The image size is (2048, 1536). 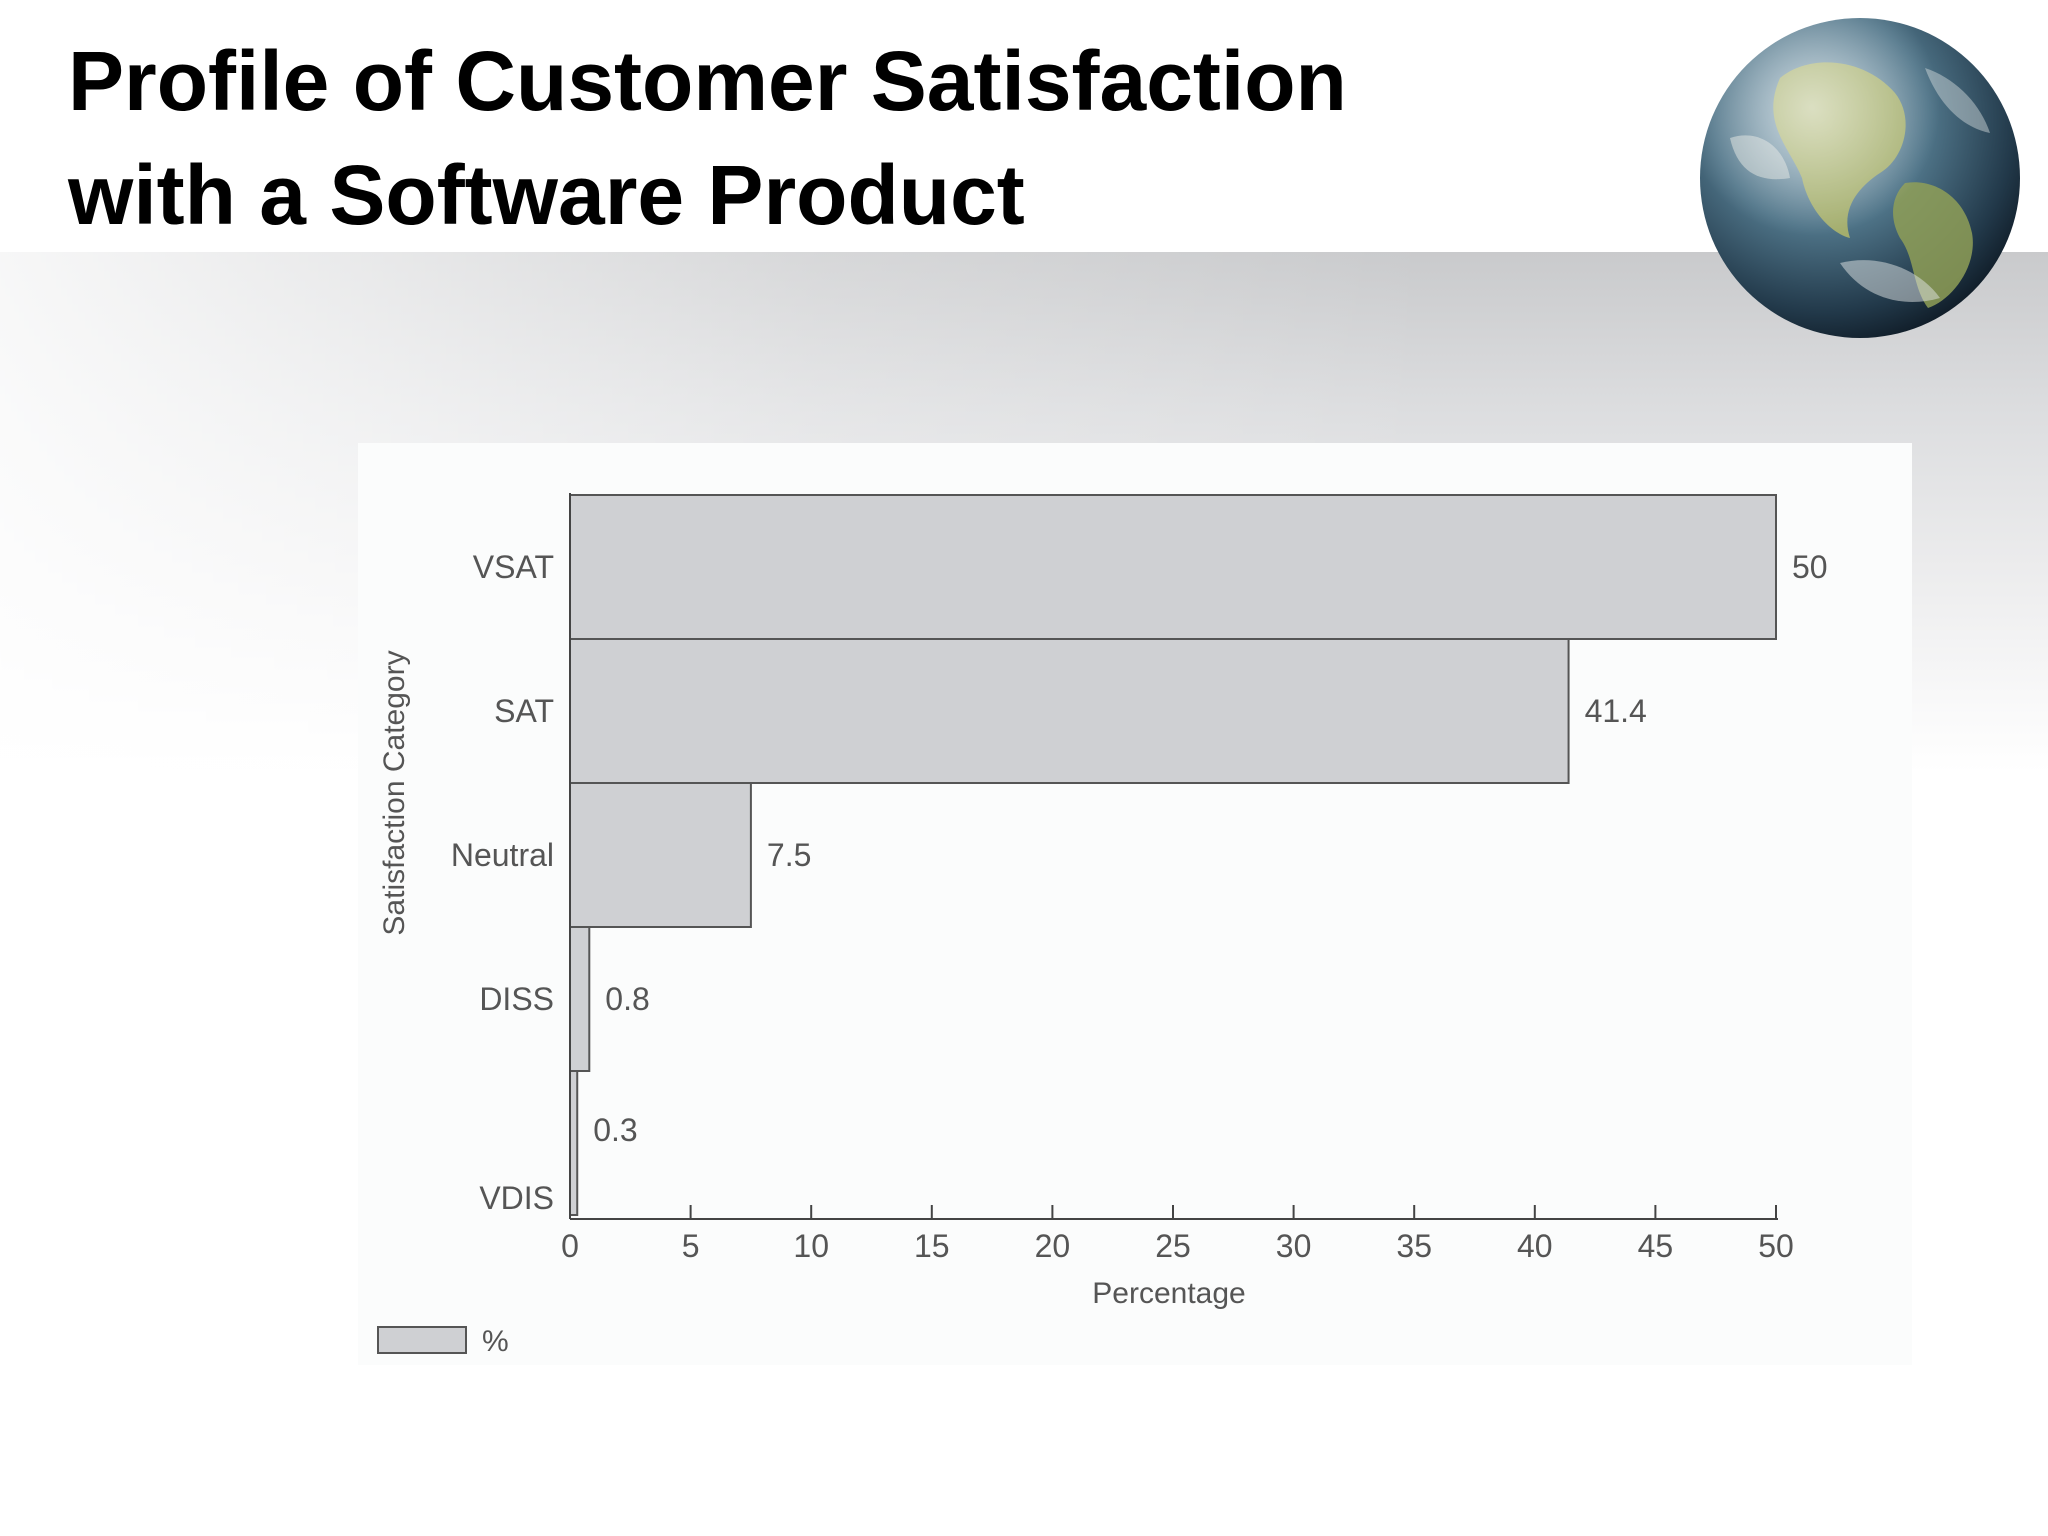 I want to click on x-tick-label-45: 45, so click(x=1656, y=1246).